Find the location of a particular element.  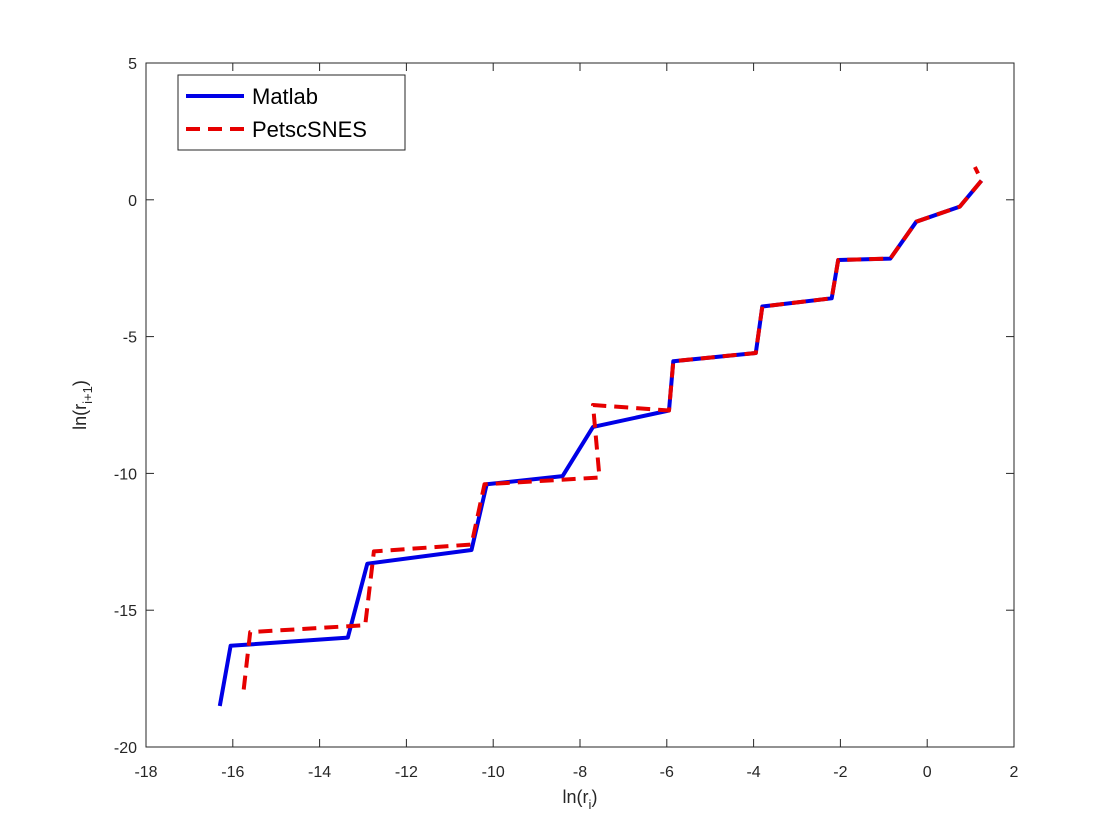

y-tick-label: 5 is located at coordinates (132, 64).